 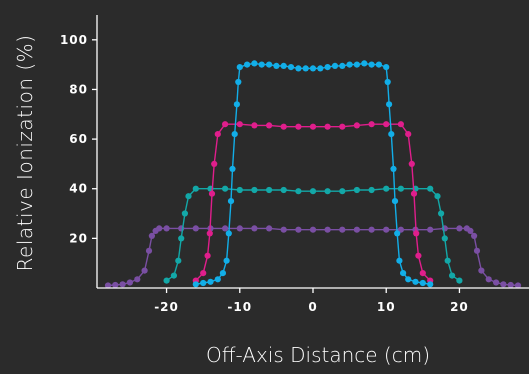 I want to click on x-tick-label: 20, so click(x=459, y=307).